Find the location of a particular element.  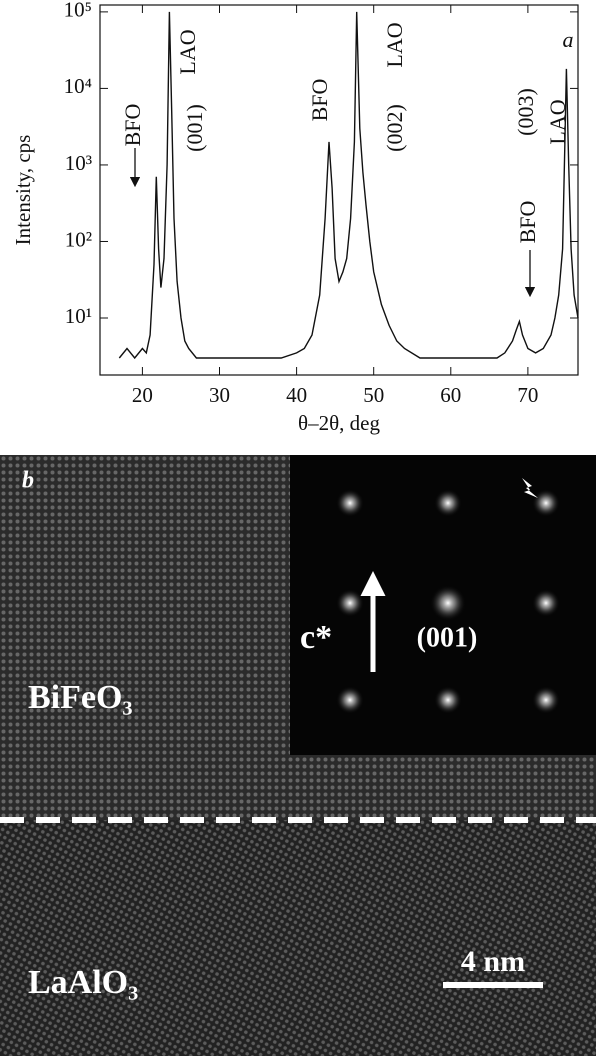

x-tick-label: 50 is located at coordinates (373, 395).